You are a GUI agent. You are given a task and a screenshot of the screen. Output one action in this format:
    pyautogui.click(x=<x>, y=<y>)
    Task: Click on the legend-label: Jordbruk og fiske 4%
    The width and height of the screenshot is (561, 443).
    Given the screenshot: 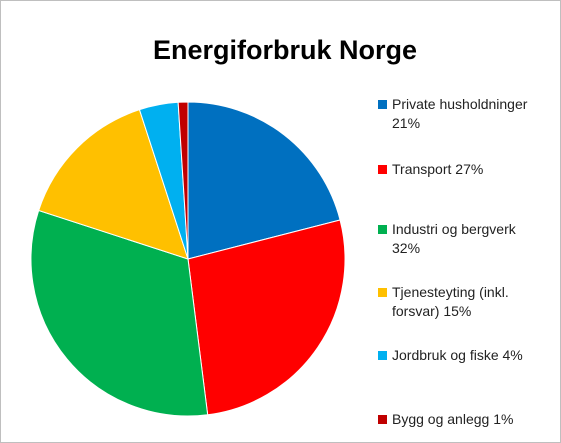 What is the action you would take?
    pyautogui.click(x=457, y=355)
    